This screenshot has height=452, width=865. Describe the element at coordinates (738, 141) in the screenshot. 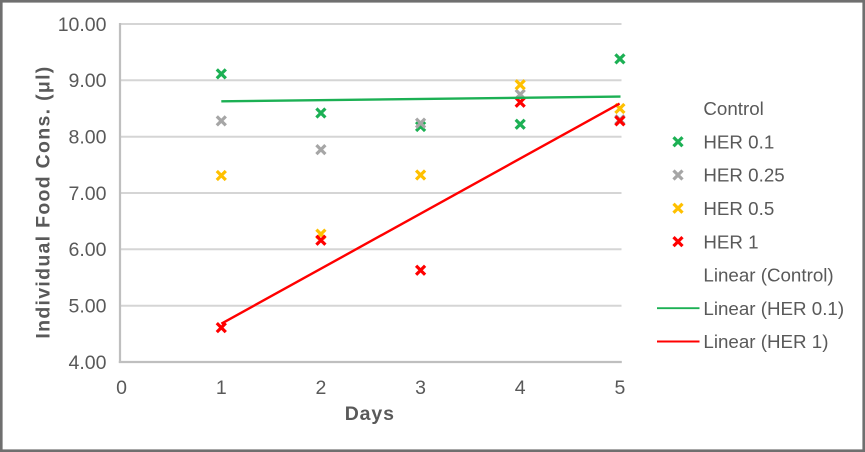

I see `svg-text: HER 0.1` at that location.